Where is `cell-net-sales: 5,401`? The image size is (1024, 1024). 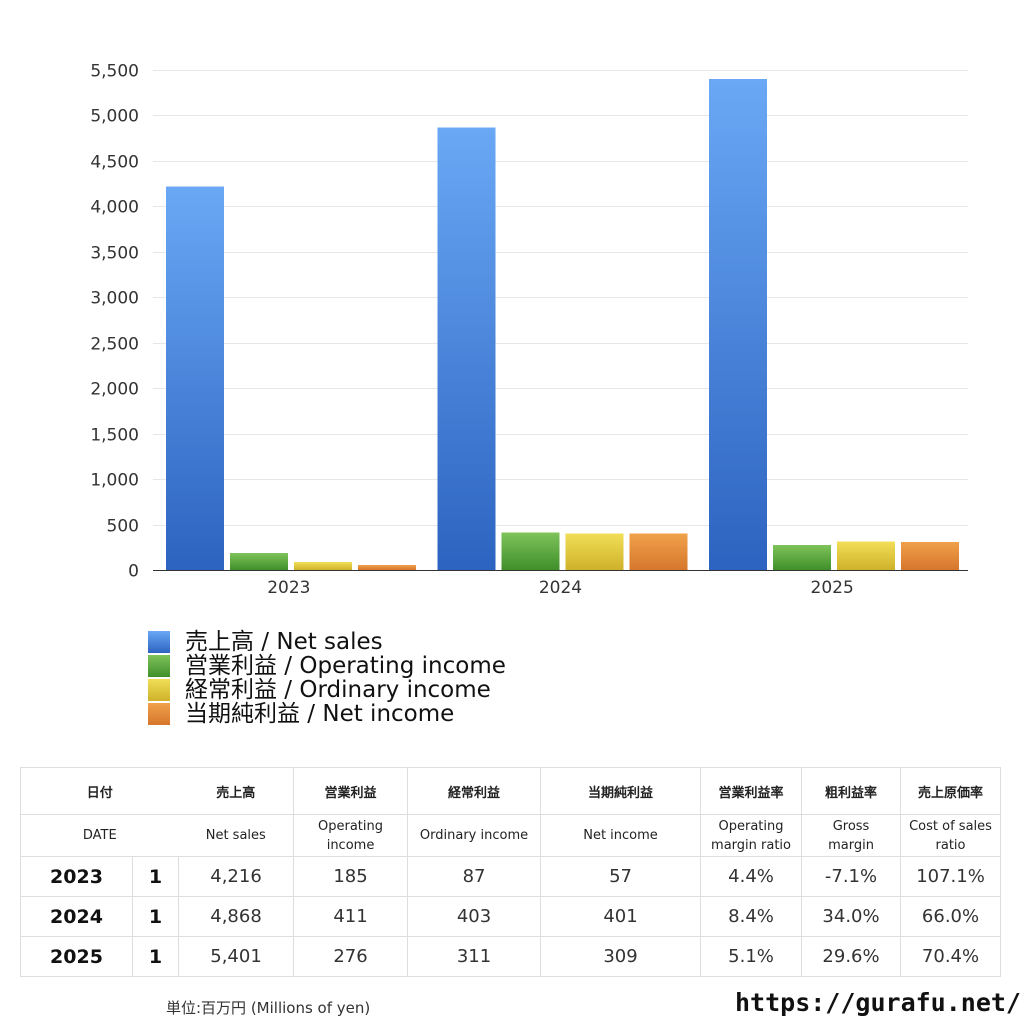 cell-net-sales: 5,401 is located at coordinates (236, 956).